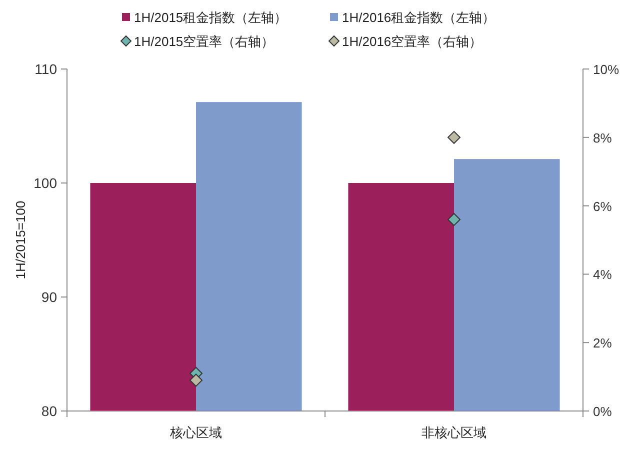 This screenshot has height=451, width=640. I want to click on y2-tick-label: 10%, so click(606, 69).